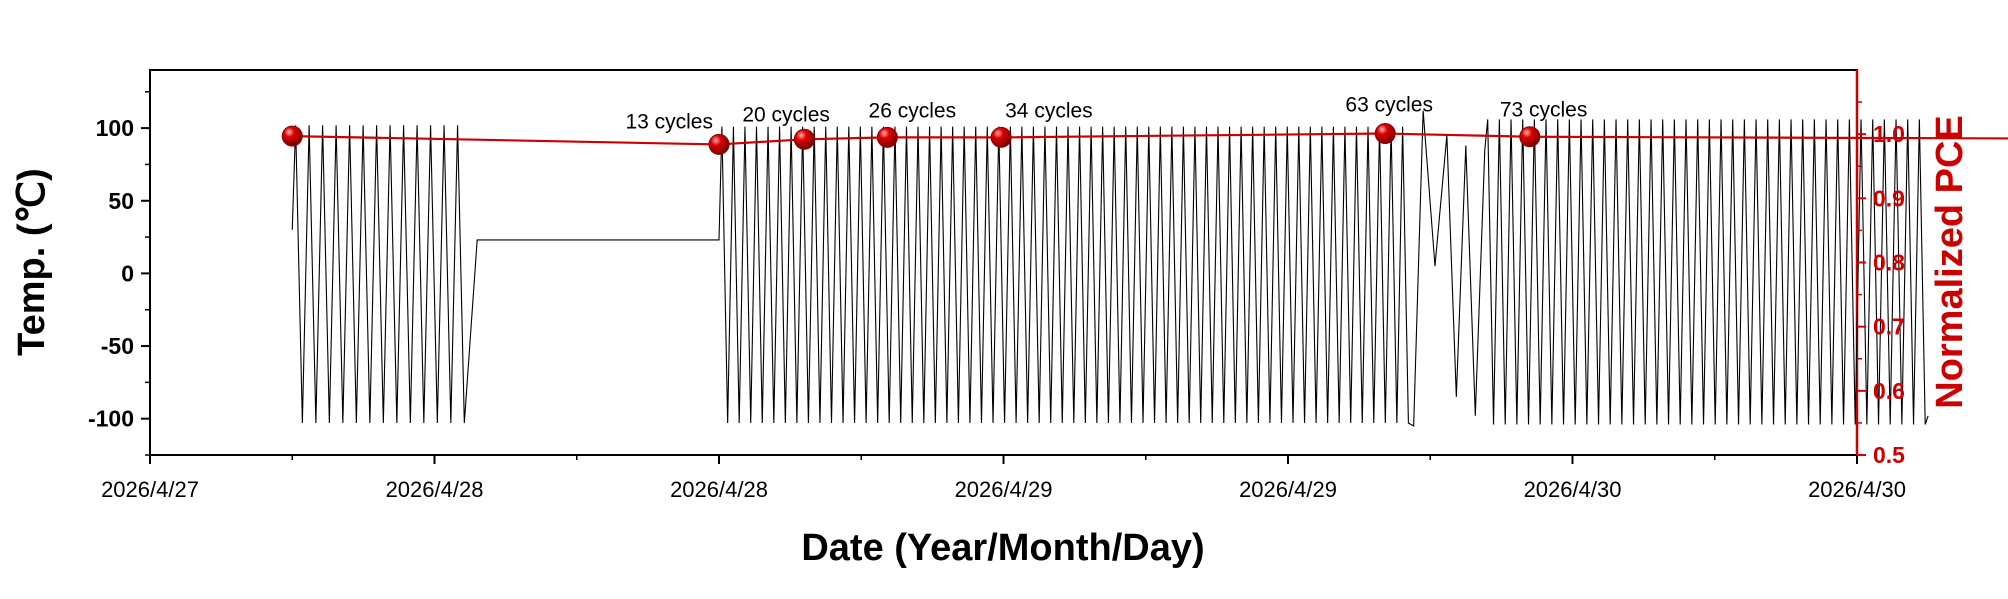  Describe the element at coordinates (913, 110) in the screenshot. I see `cycle-label: 26 cycles` at that location.